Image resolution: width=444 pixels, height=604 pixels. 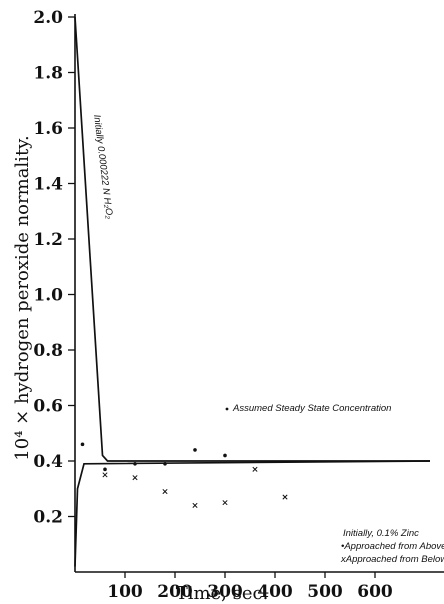 What do you see at coordinates (375, 592) in the screenshot?
I see `x-tick-label: 600` at bounding box center [375, 592].